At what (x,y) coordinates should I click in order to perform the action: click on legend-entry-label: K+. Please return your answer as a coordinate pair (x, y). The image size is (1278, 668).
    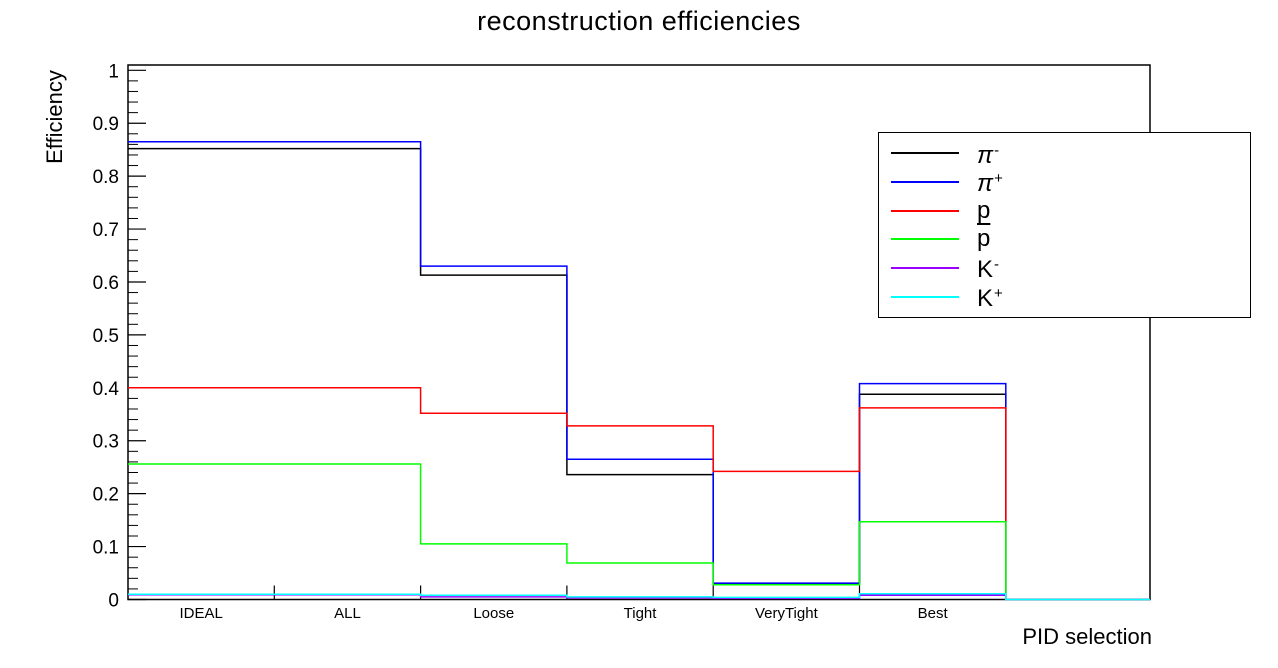
    Looking at the image, I should click on (990, 299).